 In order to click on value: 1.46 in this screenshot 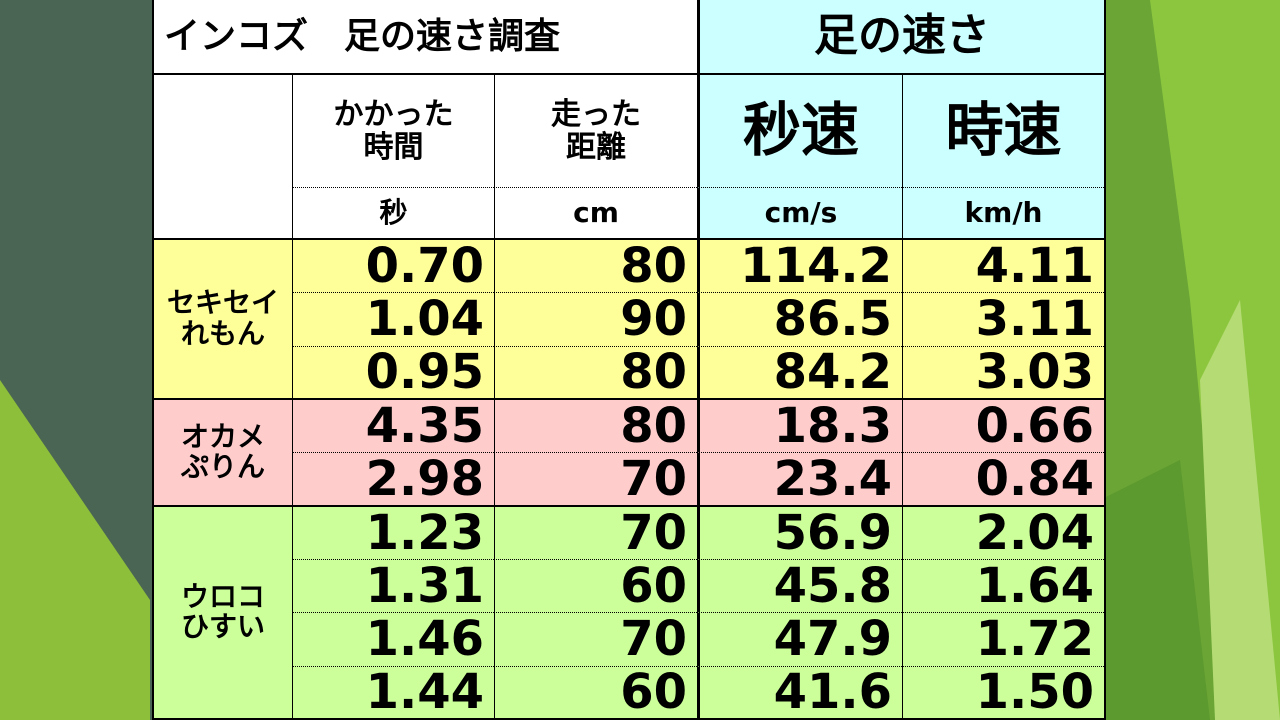, I will do `click(424, 639)`.